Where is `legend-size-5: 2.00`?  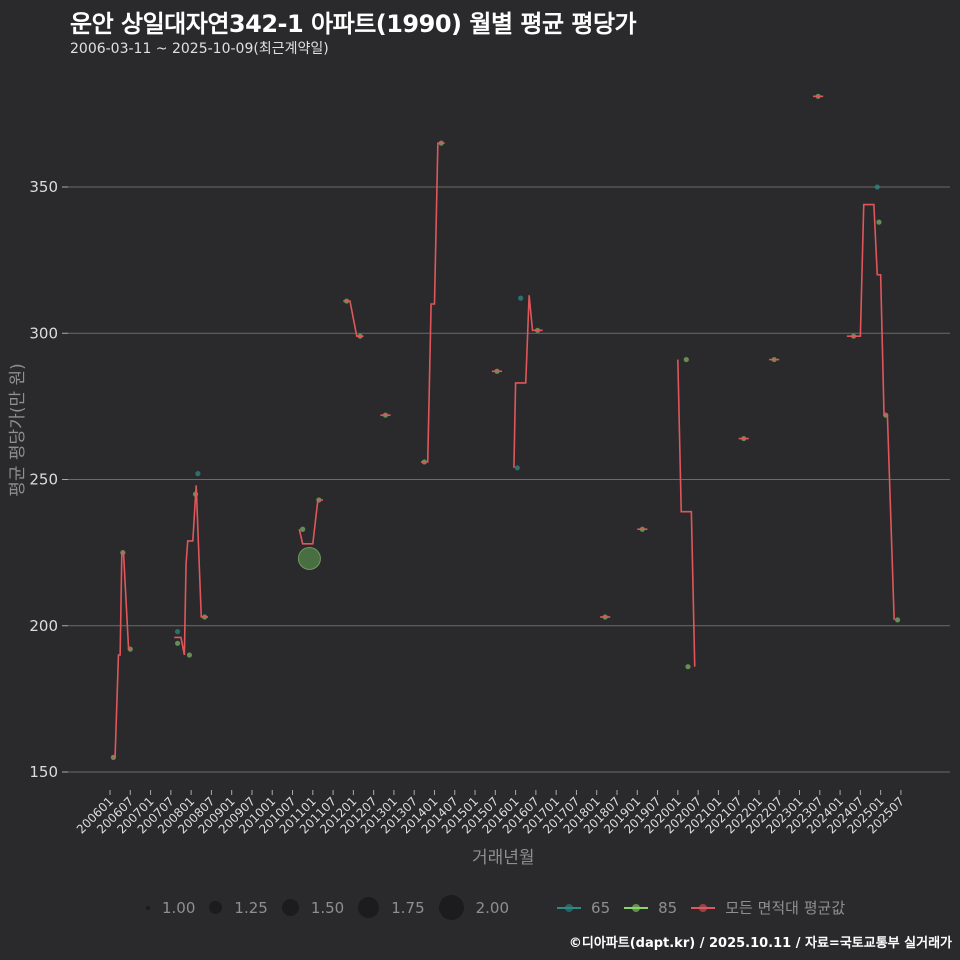
legend-size-5: 2.00 is located at coordinates (474, 907).